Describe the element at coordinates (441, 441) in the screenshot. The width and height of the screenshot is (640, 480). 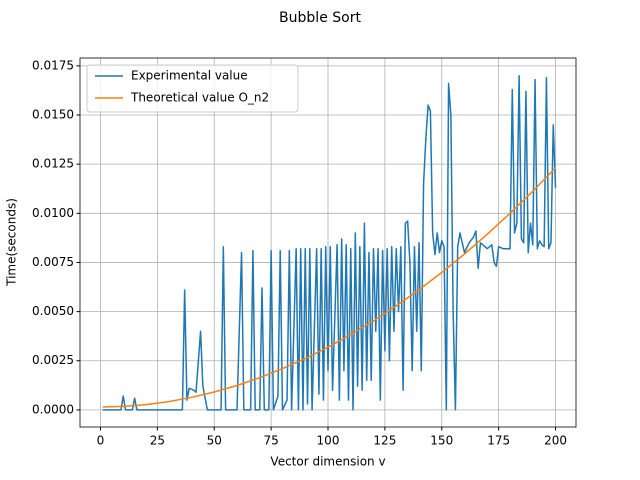
I see `x-tick-label: 150` at that location.